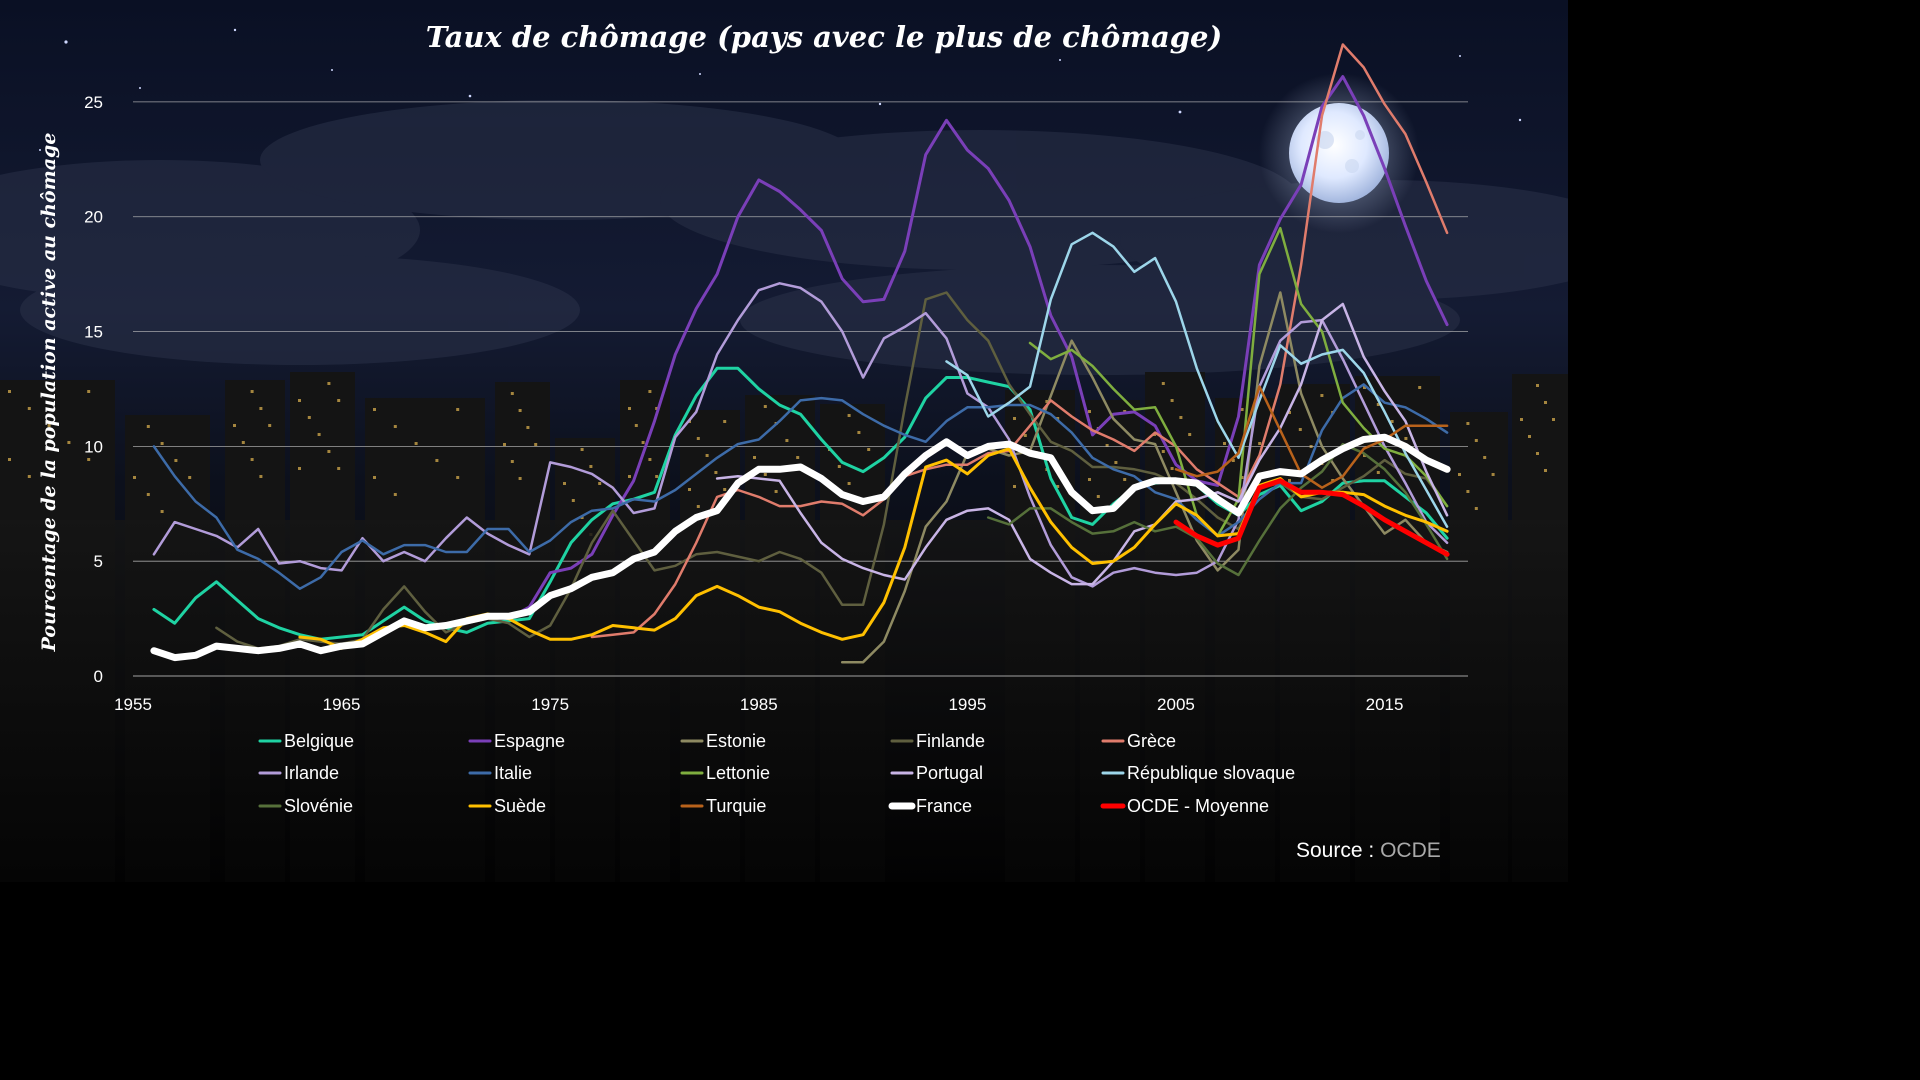 The width and height of the screenshot is (1920, 1080). Describe the element at coordinates (298, 773) in the screenshot. I see `legend-item: Irlande` at that location.